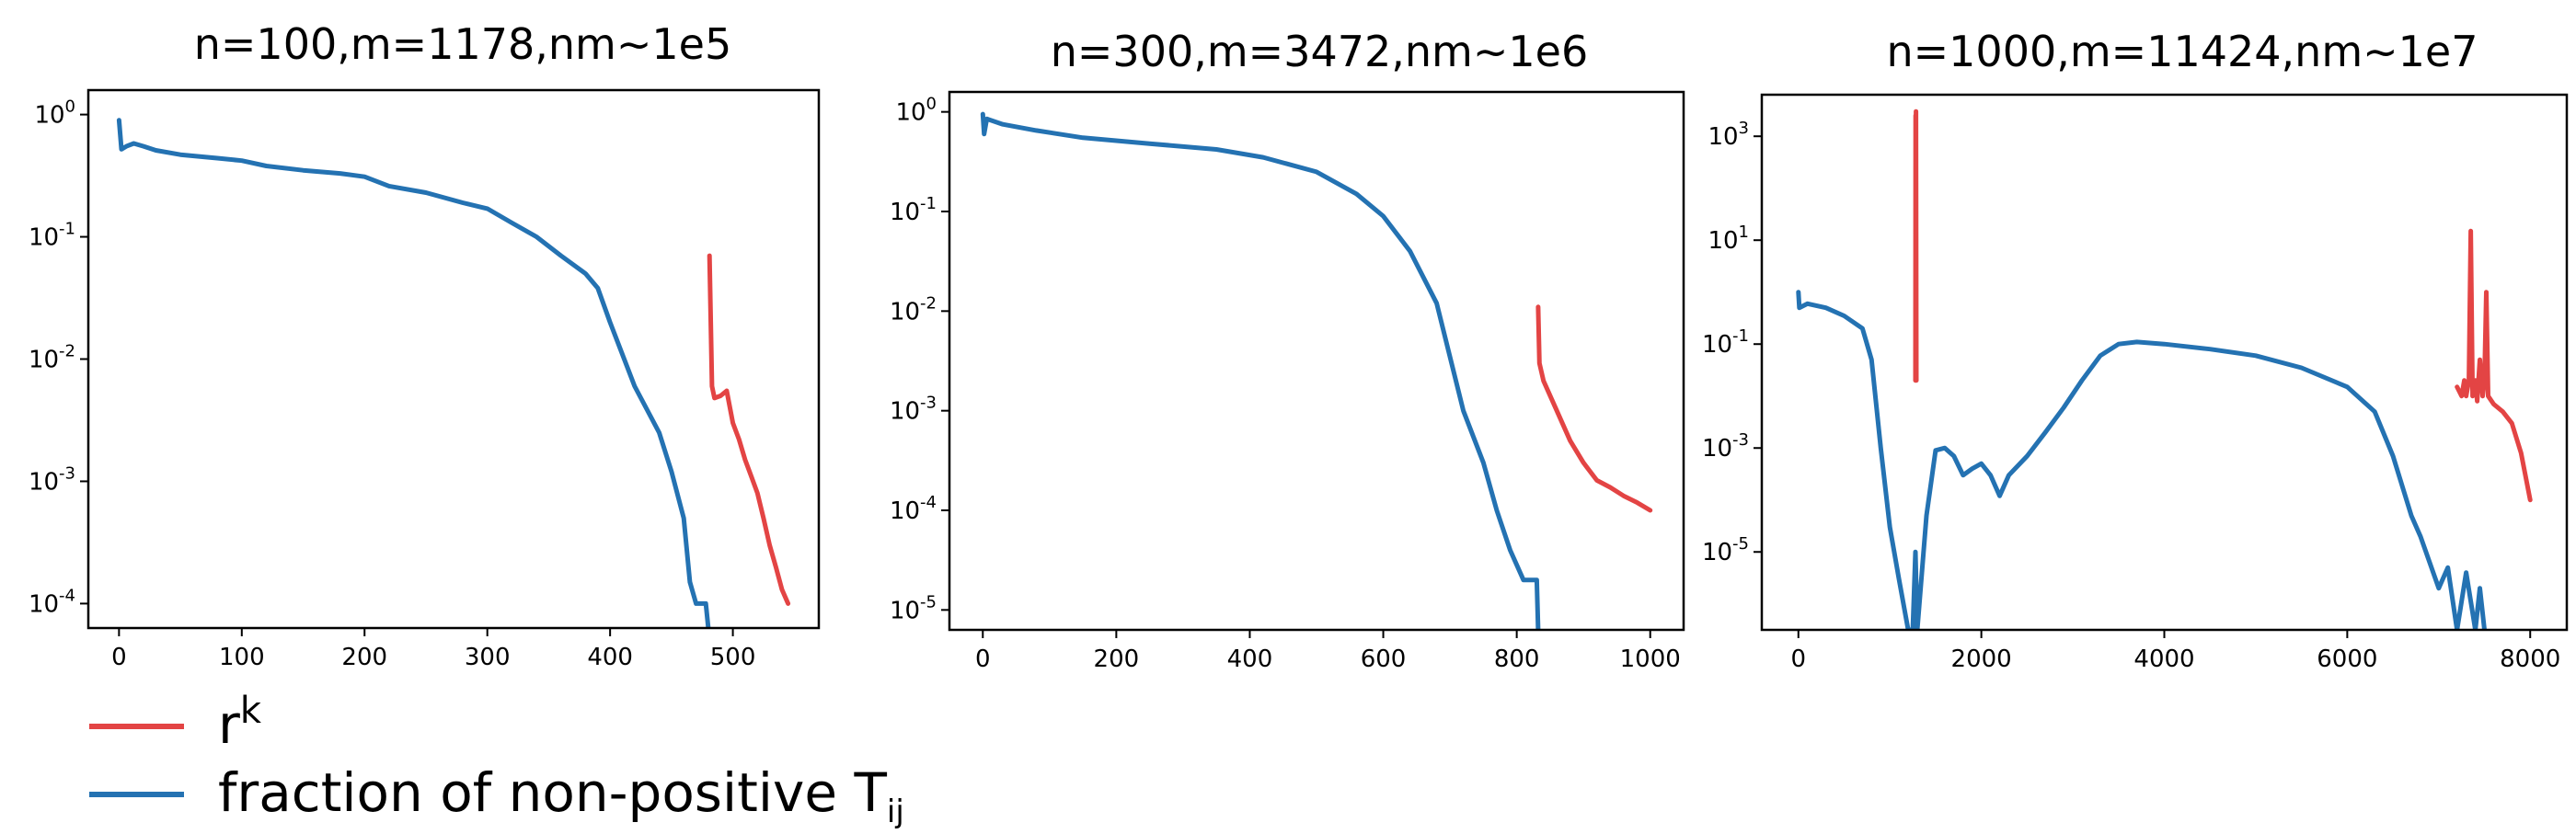 The width and height of the screenshot is (2576, 834). What do you see at coordinates (1517, 659) in the screenshot?
I see `x-tick-label: 800` at bounding box center [1517, 659].